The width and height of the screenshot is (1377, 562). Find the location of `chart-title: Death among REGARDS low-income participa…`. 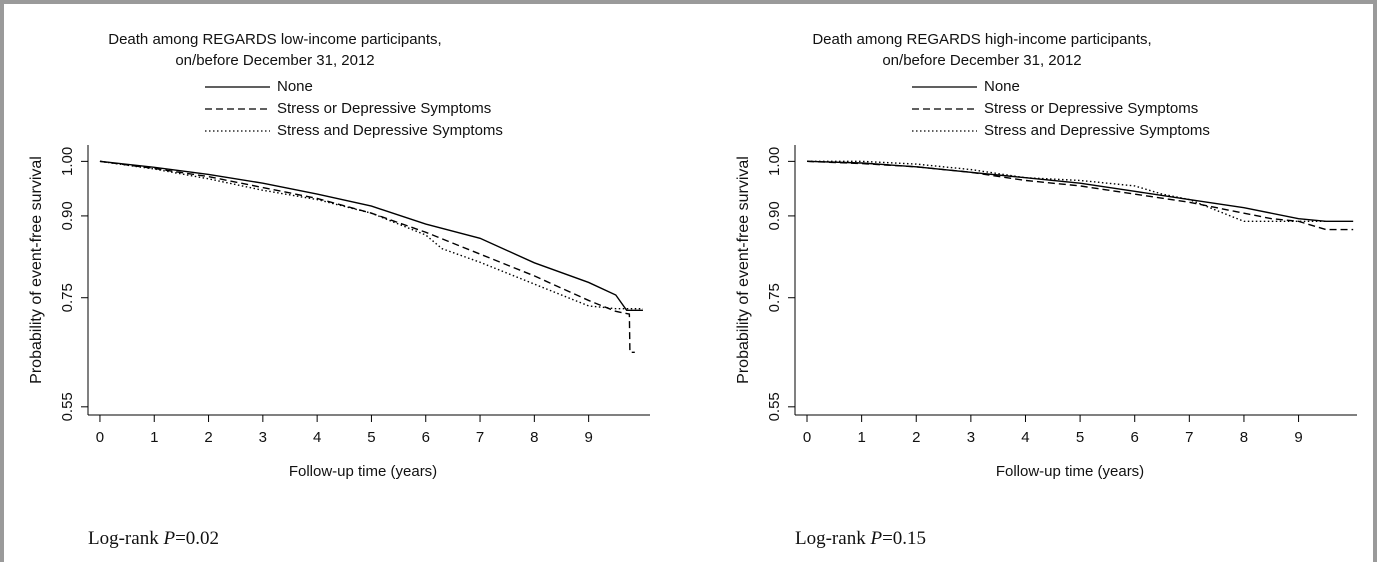

chart-title: Death among REGARDS low-income participa… is located at coordinates (274, 39).